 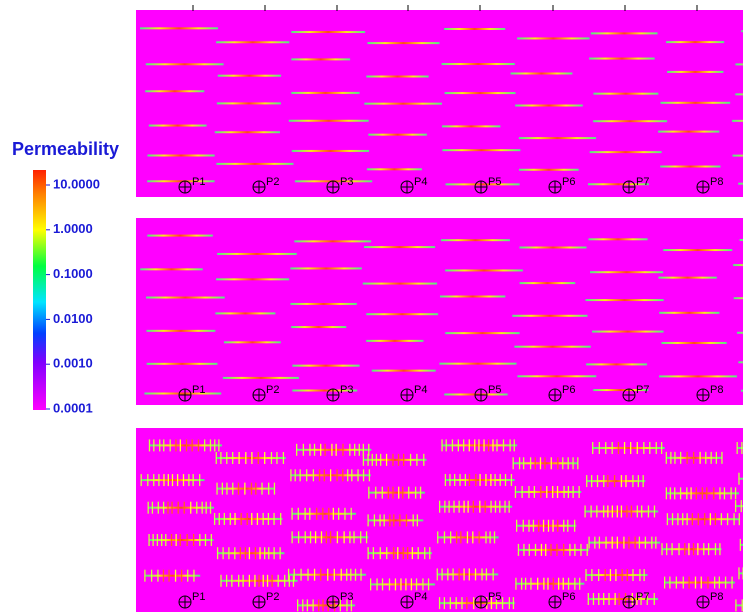 I want to click on legend-label: 0.1000, so click(x=73, y=273).